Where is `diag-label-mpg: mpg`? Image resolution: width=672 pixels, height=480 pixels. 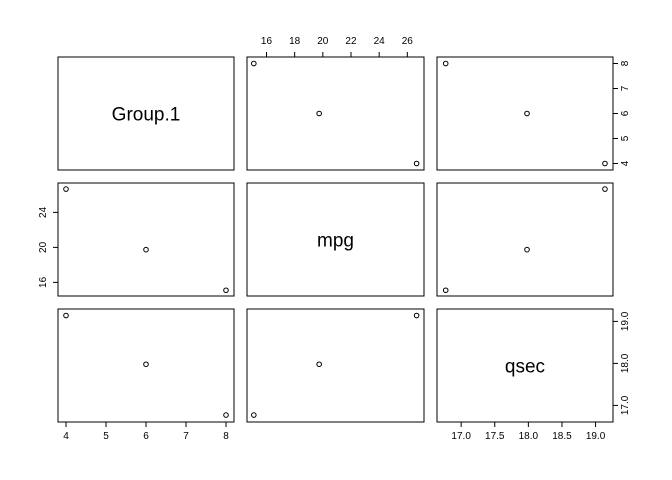
diag-label-mpg: mpg is located at coordinates (335, 241).